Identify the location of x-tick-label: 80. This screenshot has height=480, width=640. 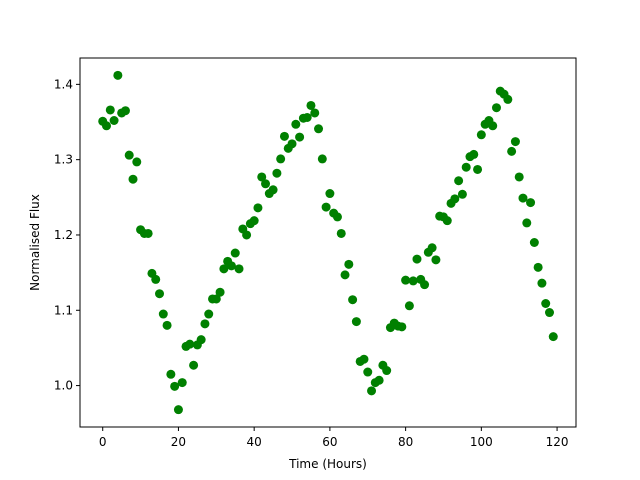
(405, 442).